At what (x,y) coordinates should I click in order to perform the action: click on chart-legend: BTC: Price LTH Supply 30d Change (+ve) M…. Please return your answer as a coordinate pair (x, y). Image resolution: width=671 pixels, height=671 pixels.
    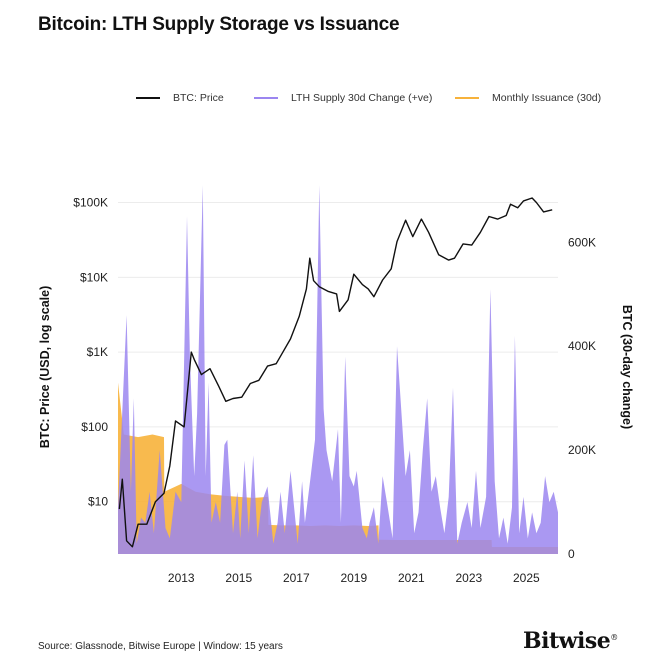
    Looking at the image, I should click on (335, 100).